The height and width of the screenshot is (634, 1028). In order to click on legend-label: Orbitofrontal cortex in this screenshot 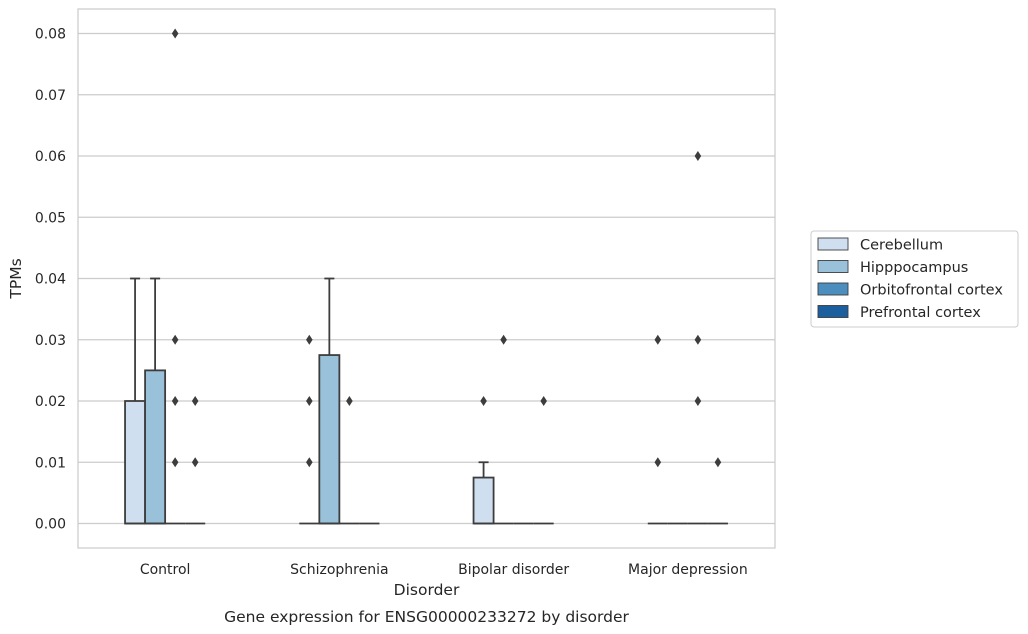, I will do `click(931, 291)`.